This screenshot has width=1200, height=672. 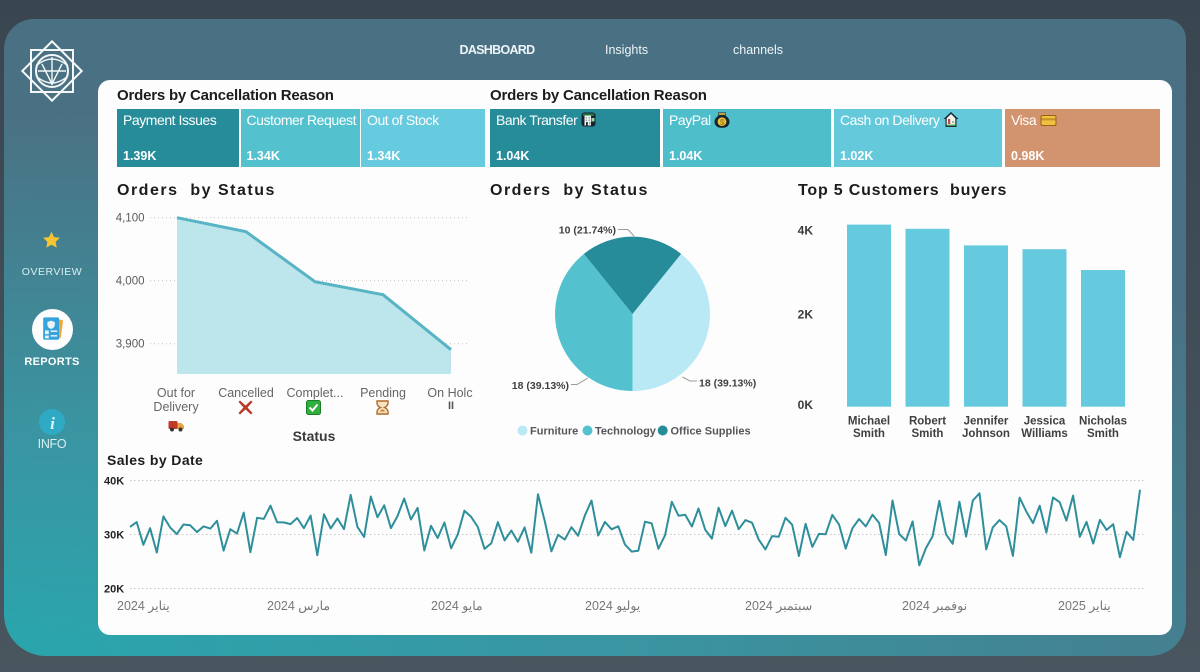 What do you see at coordinates (806, 405) in the screenshot?
I see `svg-text: 0K` at bounding box center [806, 405].